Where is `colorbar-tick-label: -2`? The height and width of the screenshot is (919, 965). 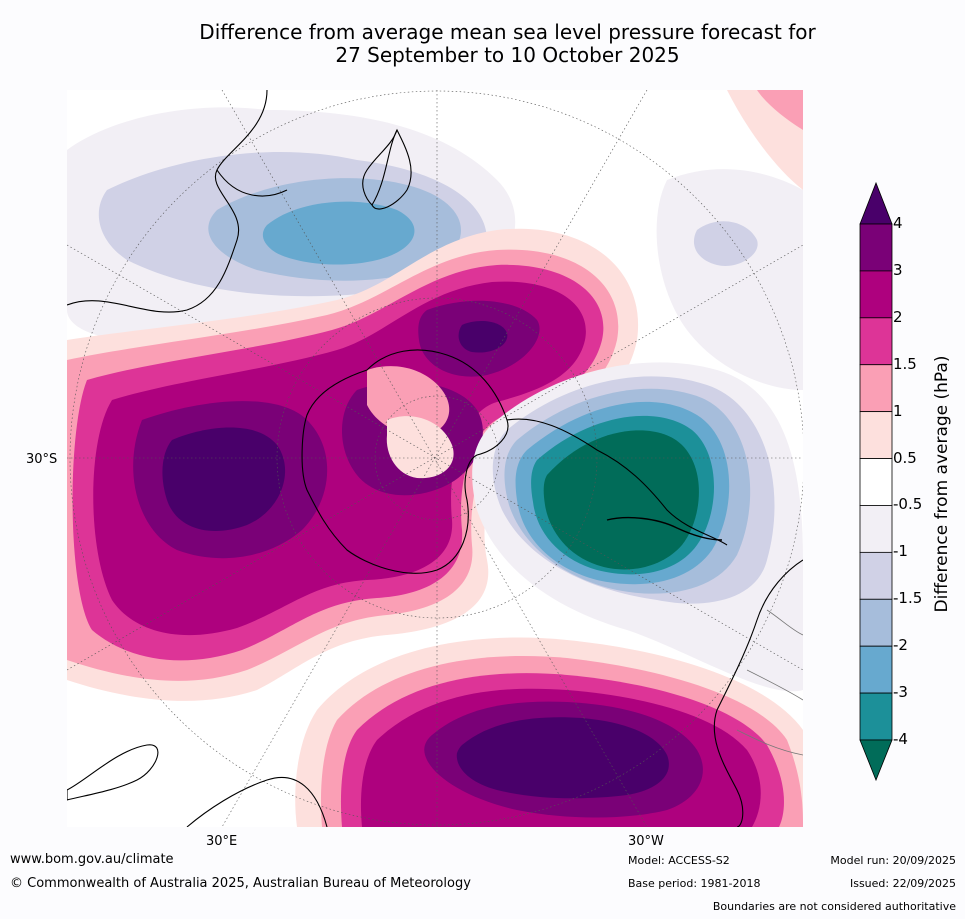 colorbar-tick-label: -2 is located at coordinates (900, 645).